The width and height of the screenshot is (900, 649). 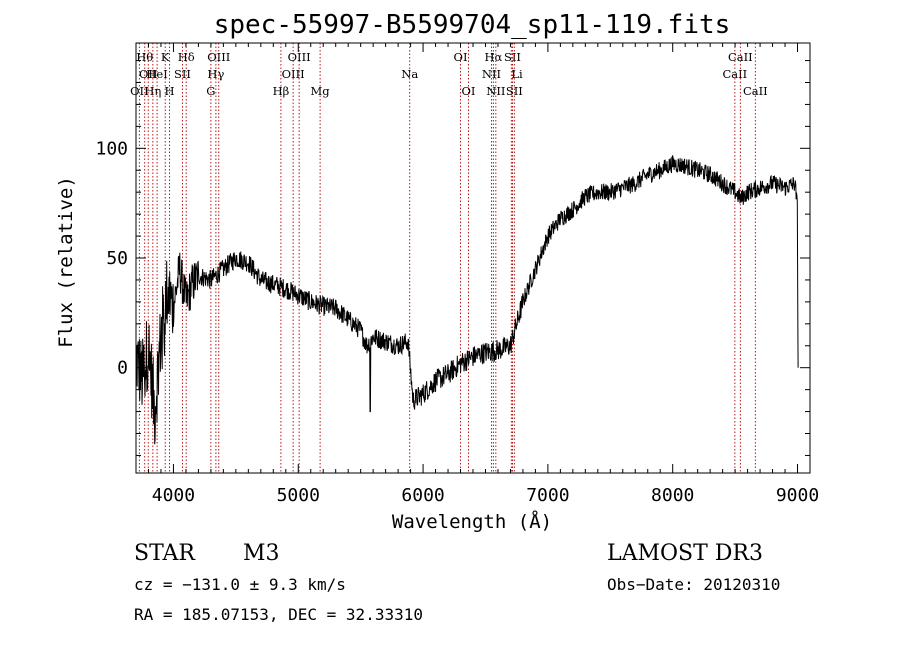 I want to click on spectral-line-label: Na, so click(x=409, y=74).